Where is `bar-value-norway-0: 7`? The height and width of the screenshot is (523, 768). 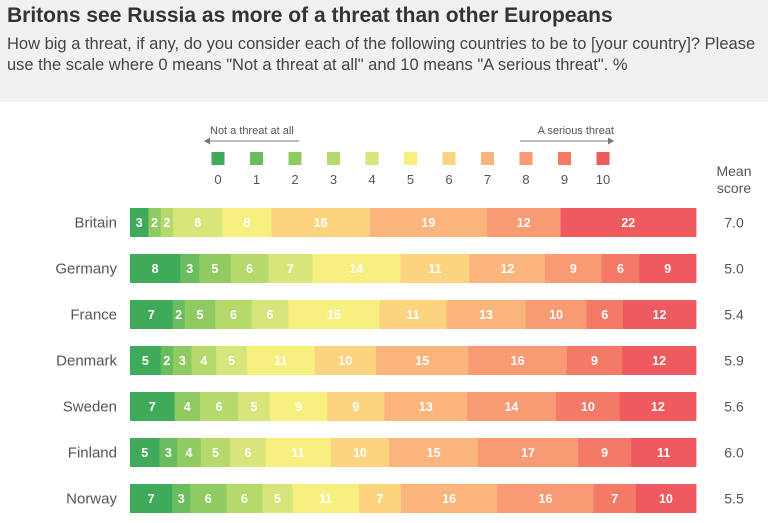 bar-value-norway-0: 7 is located at coordinates (151, 499).